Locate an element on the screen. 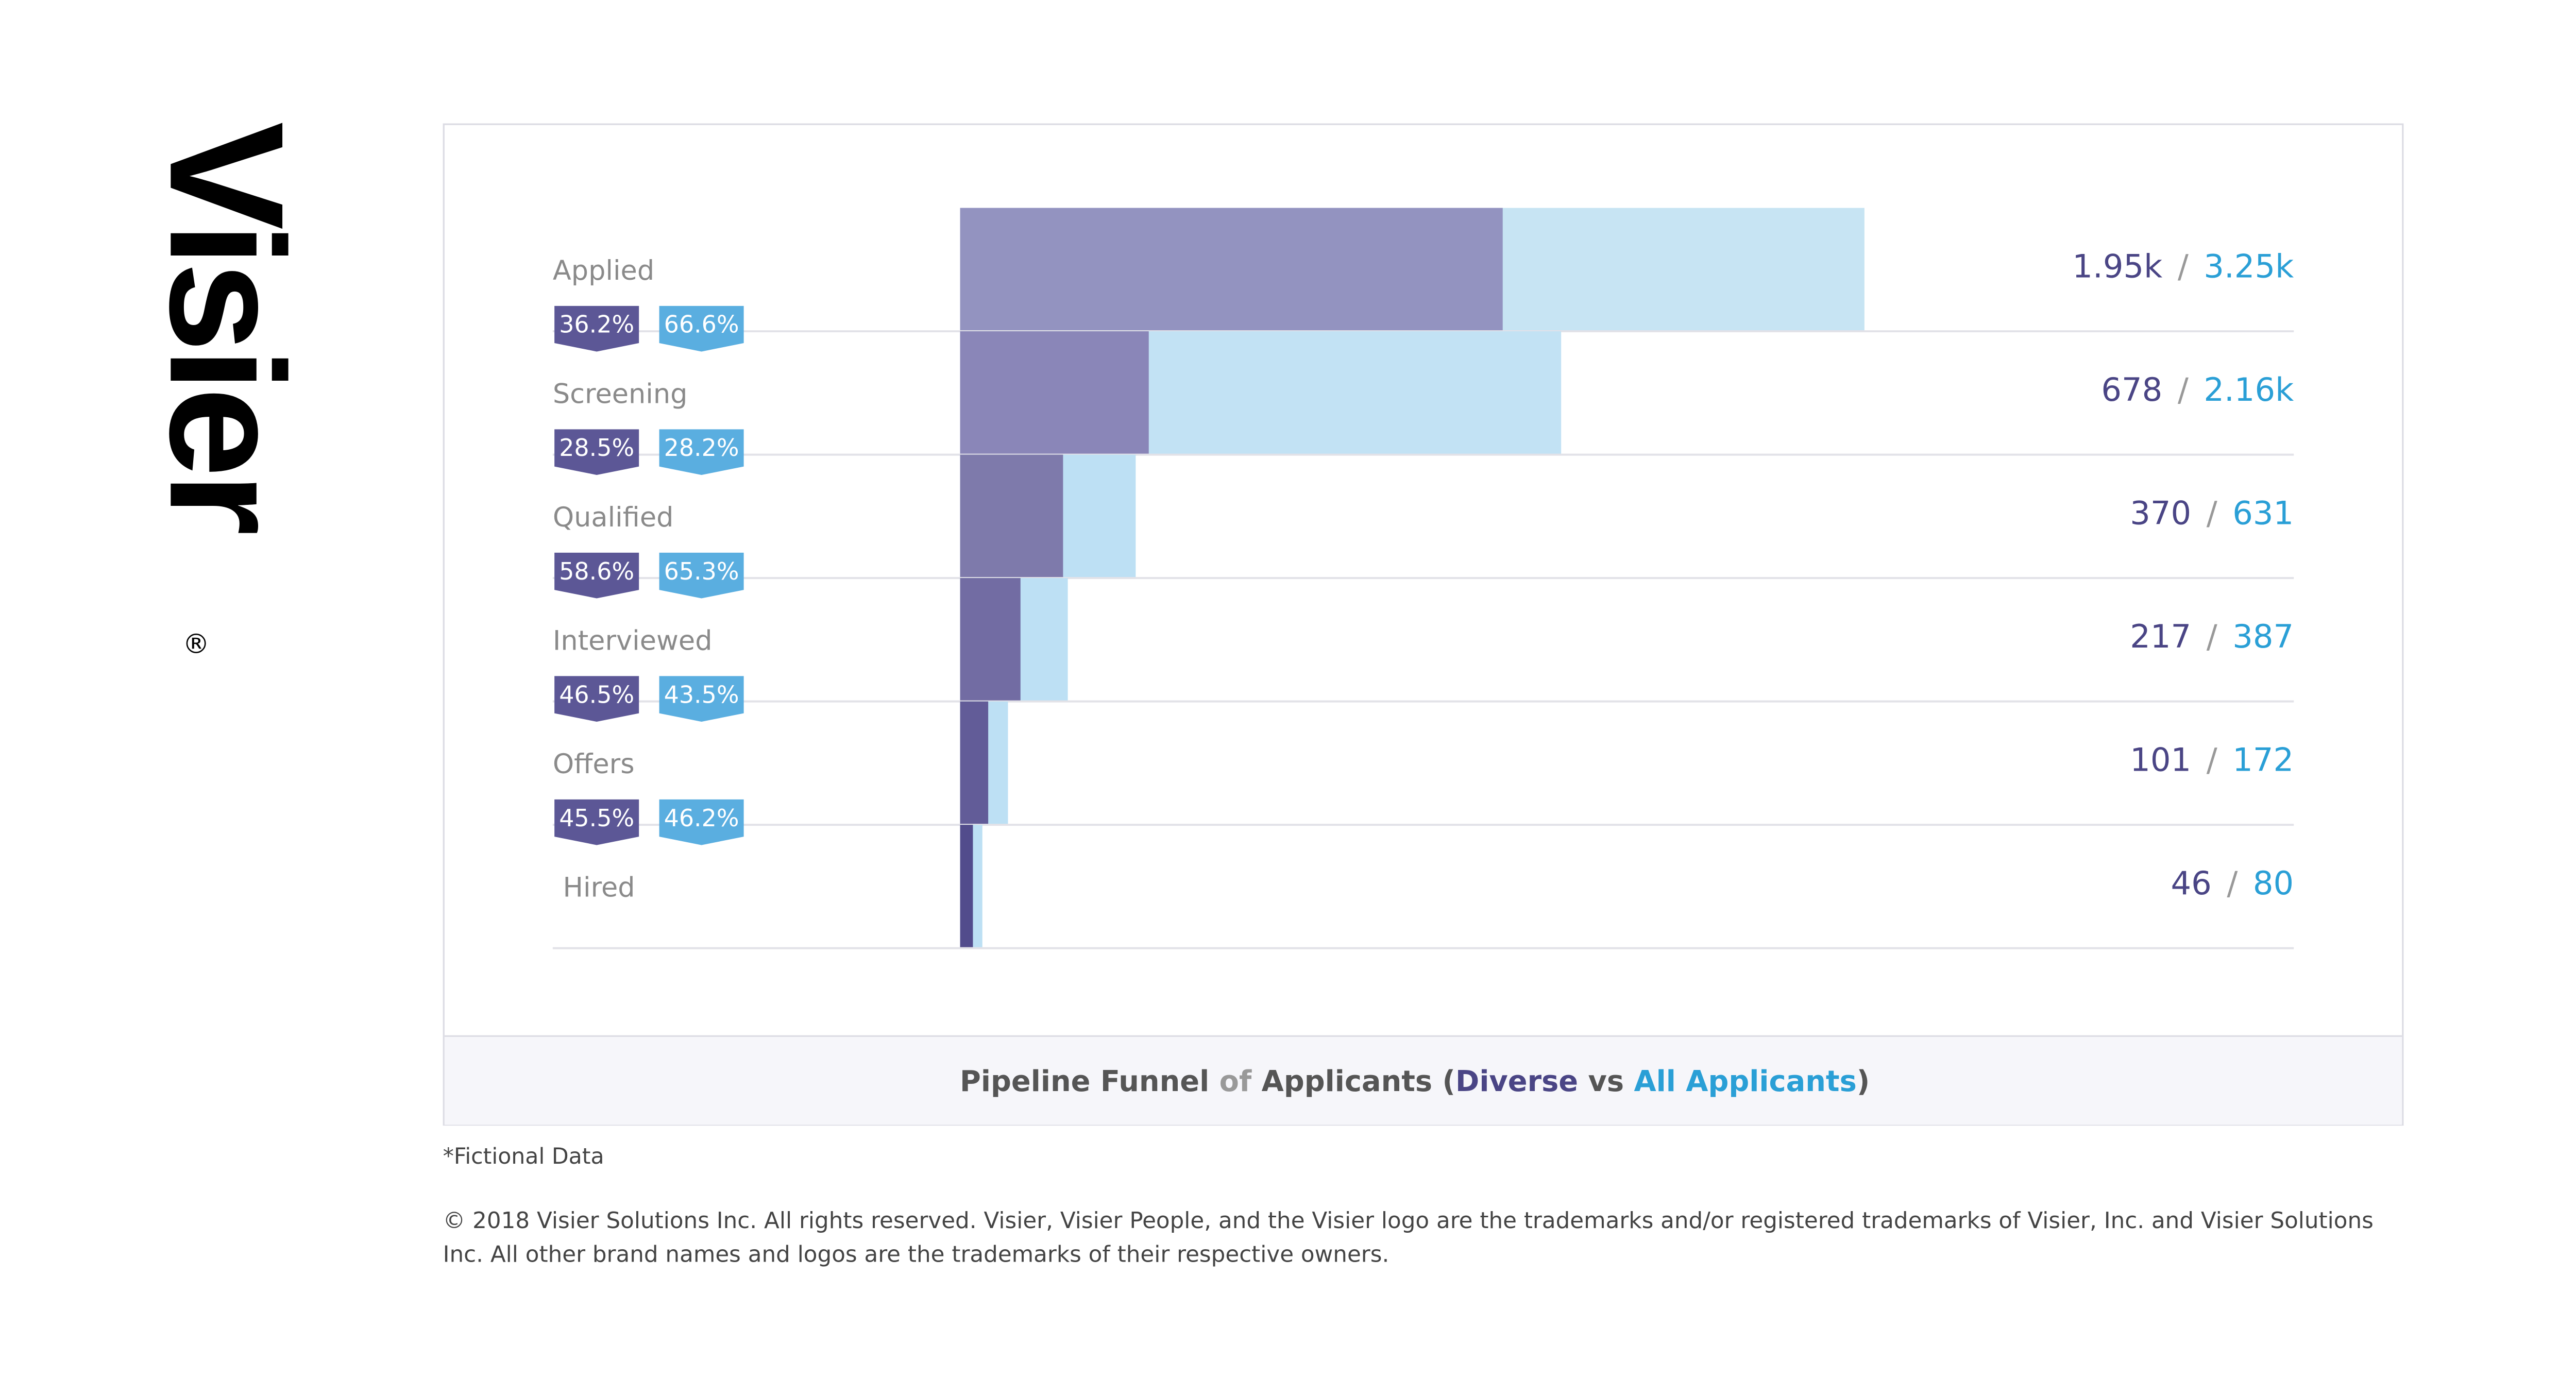  value-label: 46 is located at coordinates (2191, 883).